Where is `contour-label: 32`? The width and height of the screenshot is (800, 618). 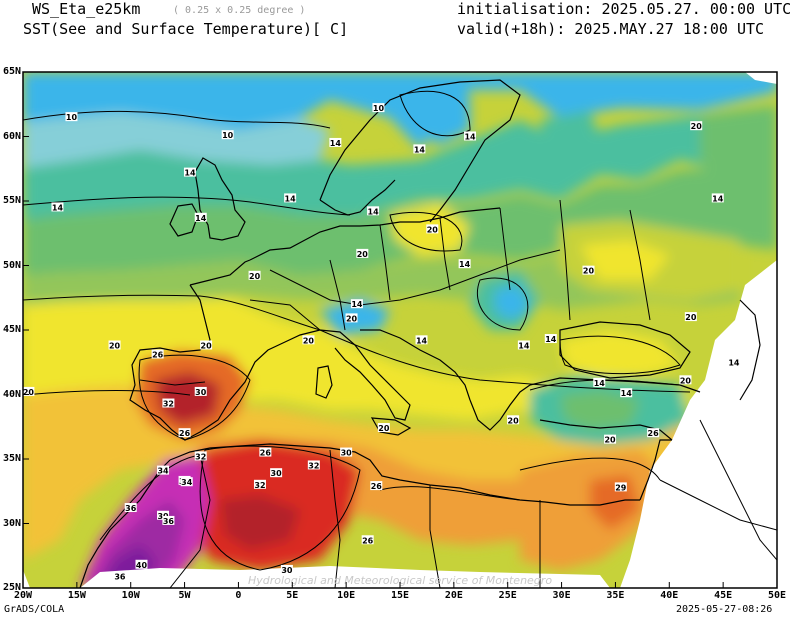 contour-label: 32 is located at coordinates (200, 456).